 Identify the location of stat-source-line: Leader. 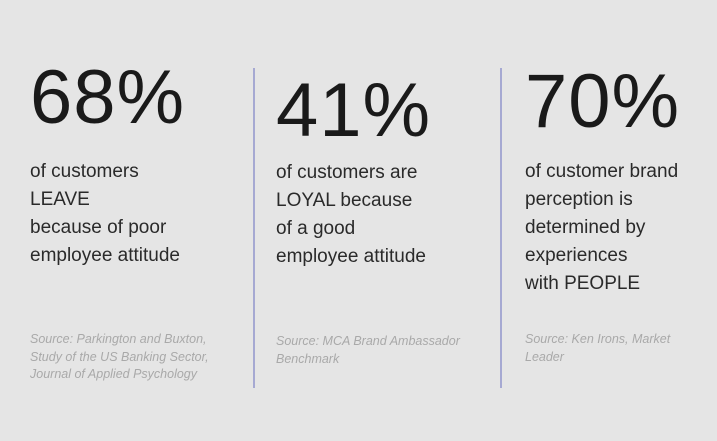
(544, 356).